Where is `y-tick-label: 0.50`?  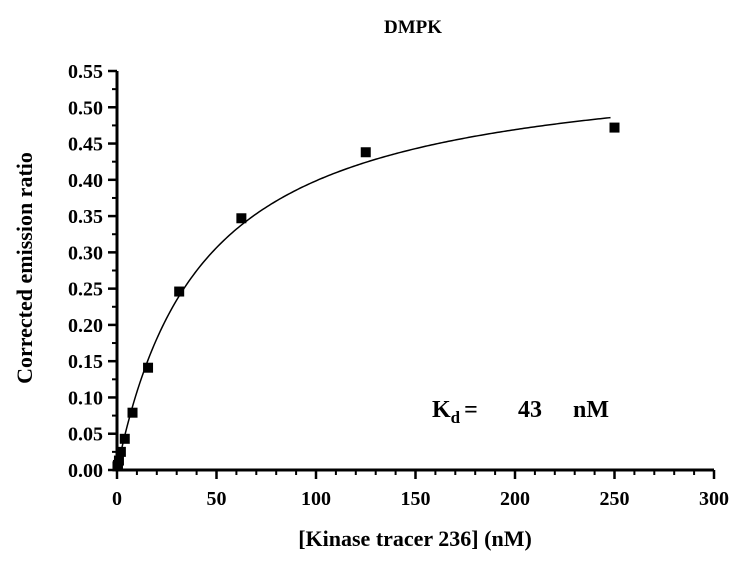 y-tick-label: 0.50 is located at coordinates (85, 108).